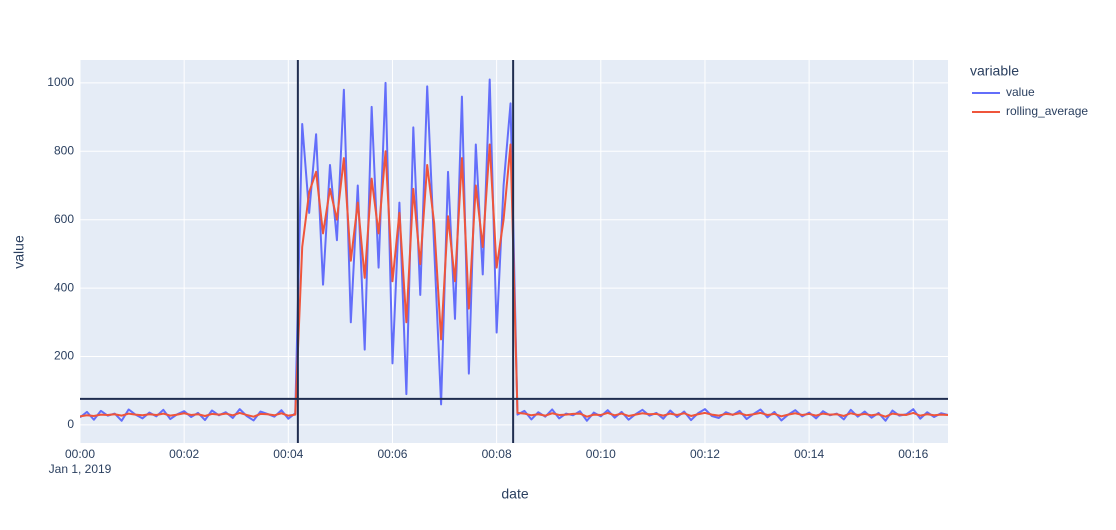 The width and height of the screenshot is (1116, 530). What do you see at coordinates (64, 219) in the screenshot?
I see `y-tick-label: 600` at bounding box center [64, 219].